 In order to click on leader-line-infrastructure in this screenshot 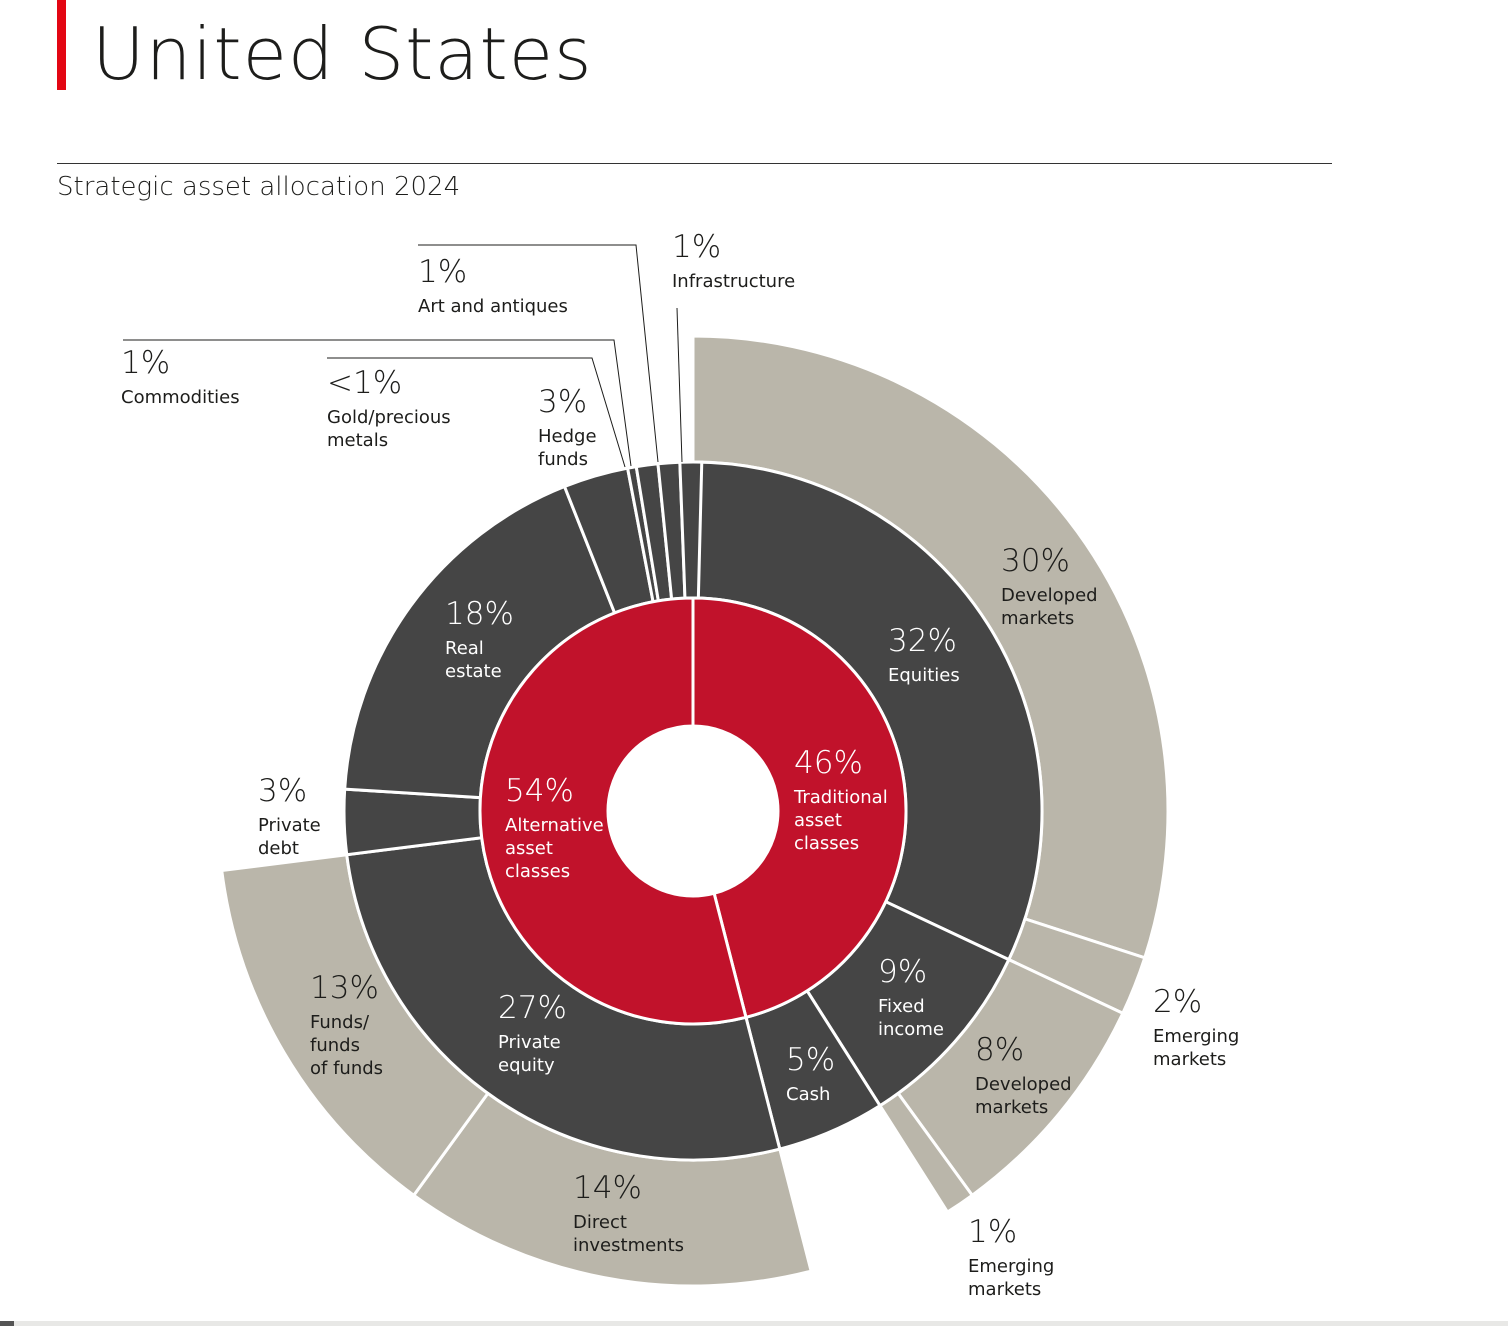, I will do `click(679, 385)`.